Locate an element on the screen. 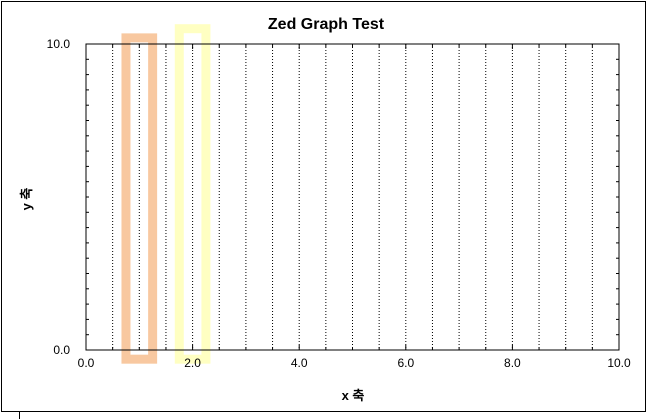 The width and height of the screenshot is (652, 419). x-tick-label: 0.0 is located at coordinates (86, 363).